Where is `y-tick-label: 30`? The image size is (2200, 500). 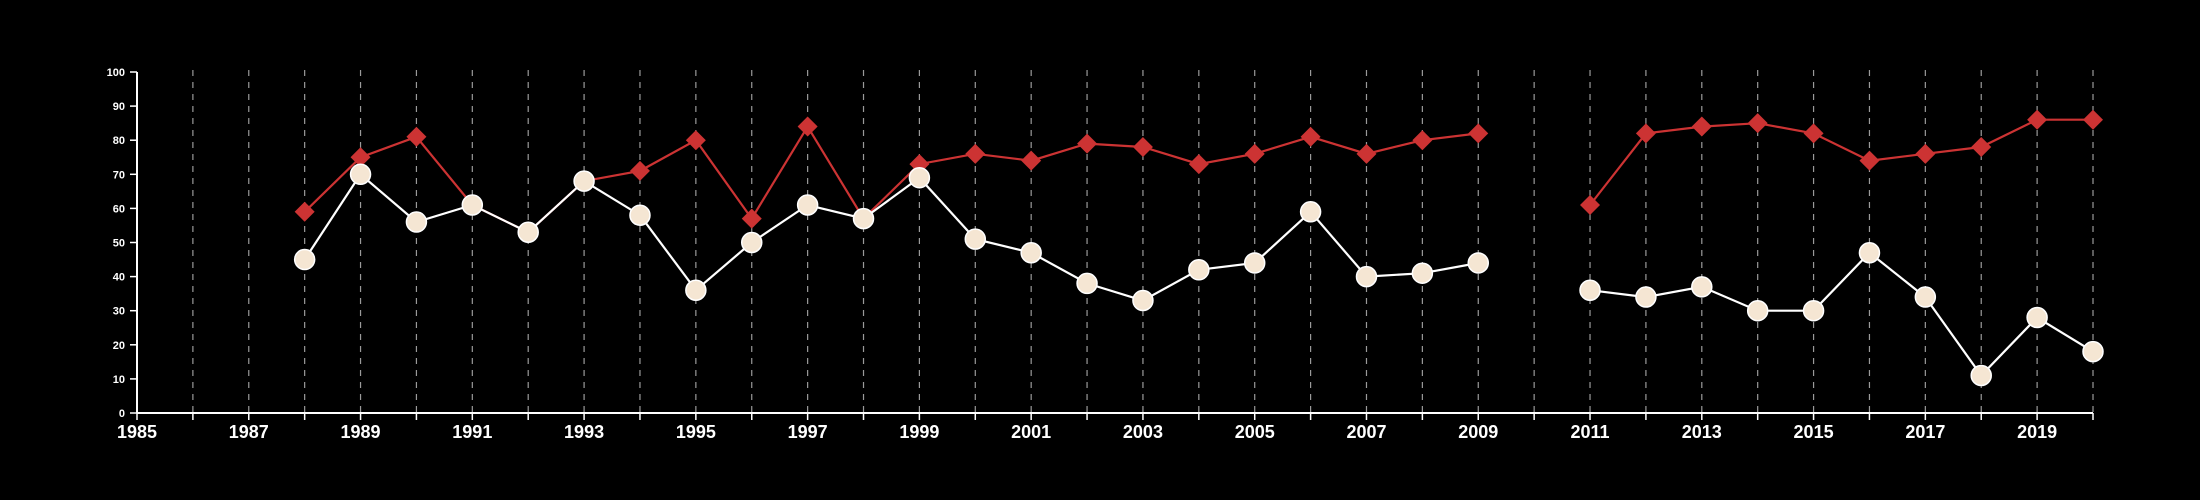
y-tick-label: 30 is located at coordinates (119, 312).